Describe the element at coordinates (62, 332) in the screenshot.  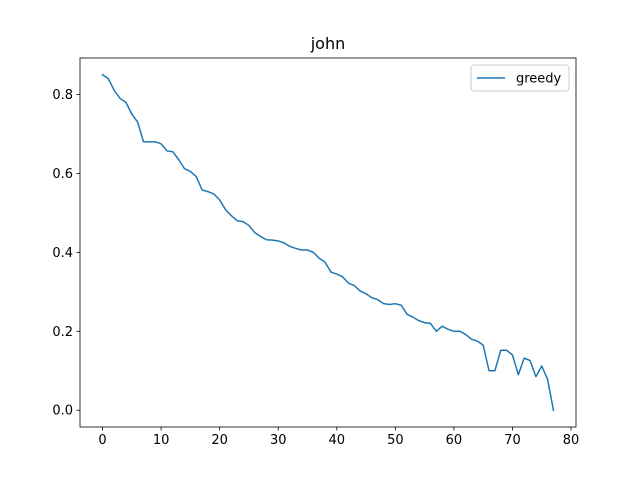
I see `y-tick-label: 0.2` at that location.